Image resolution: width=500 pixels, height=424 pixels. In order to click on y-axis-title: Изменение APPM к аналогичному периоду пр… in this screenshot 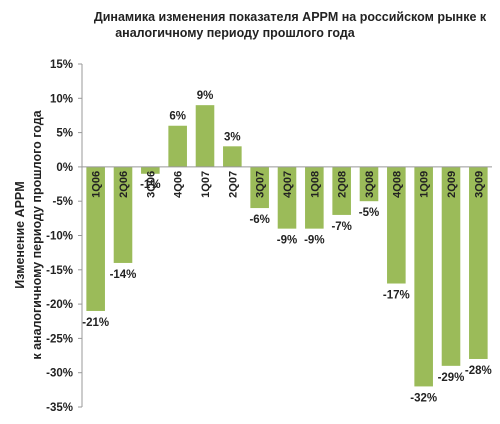, I will do `click(28, 234)`.